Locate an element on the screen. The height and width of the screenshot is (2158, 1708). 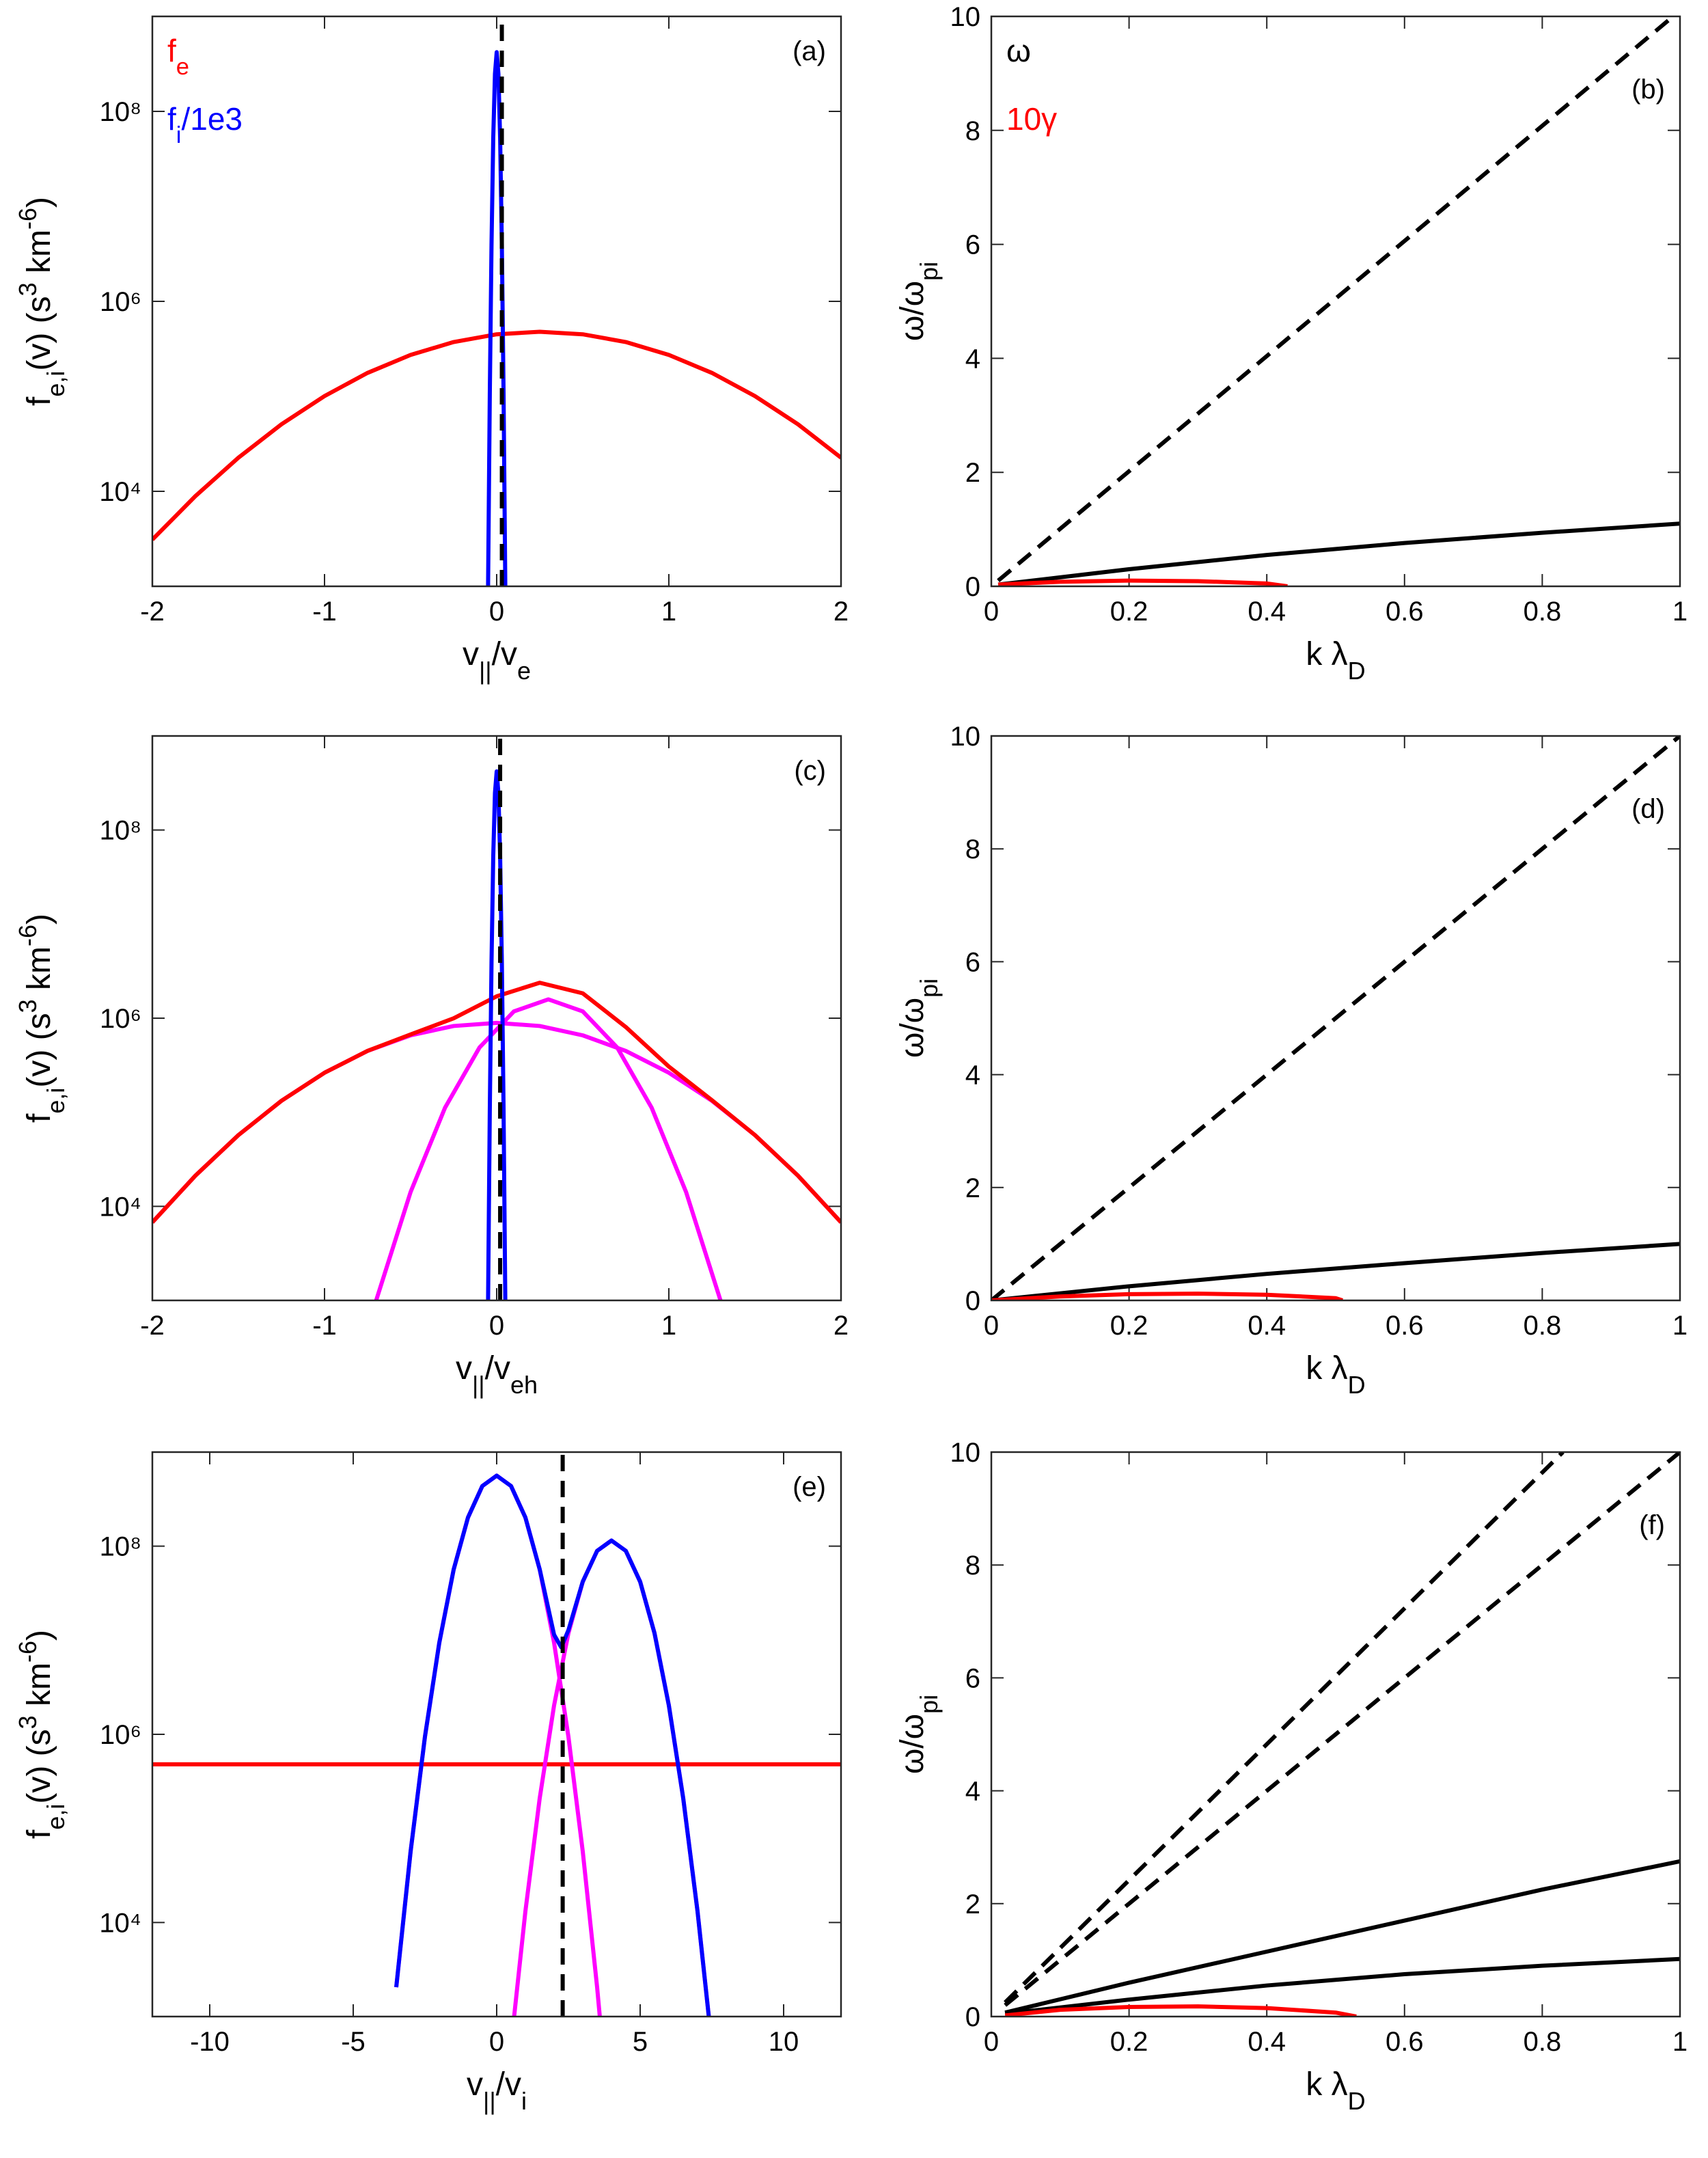
text-run: v is located at coordinates (471, 654).